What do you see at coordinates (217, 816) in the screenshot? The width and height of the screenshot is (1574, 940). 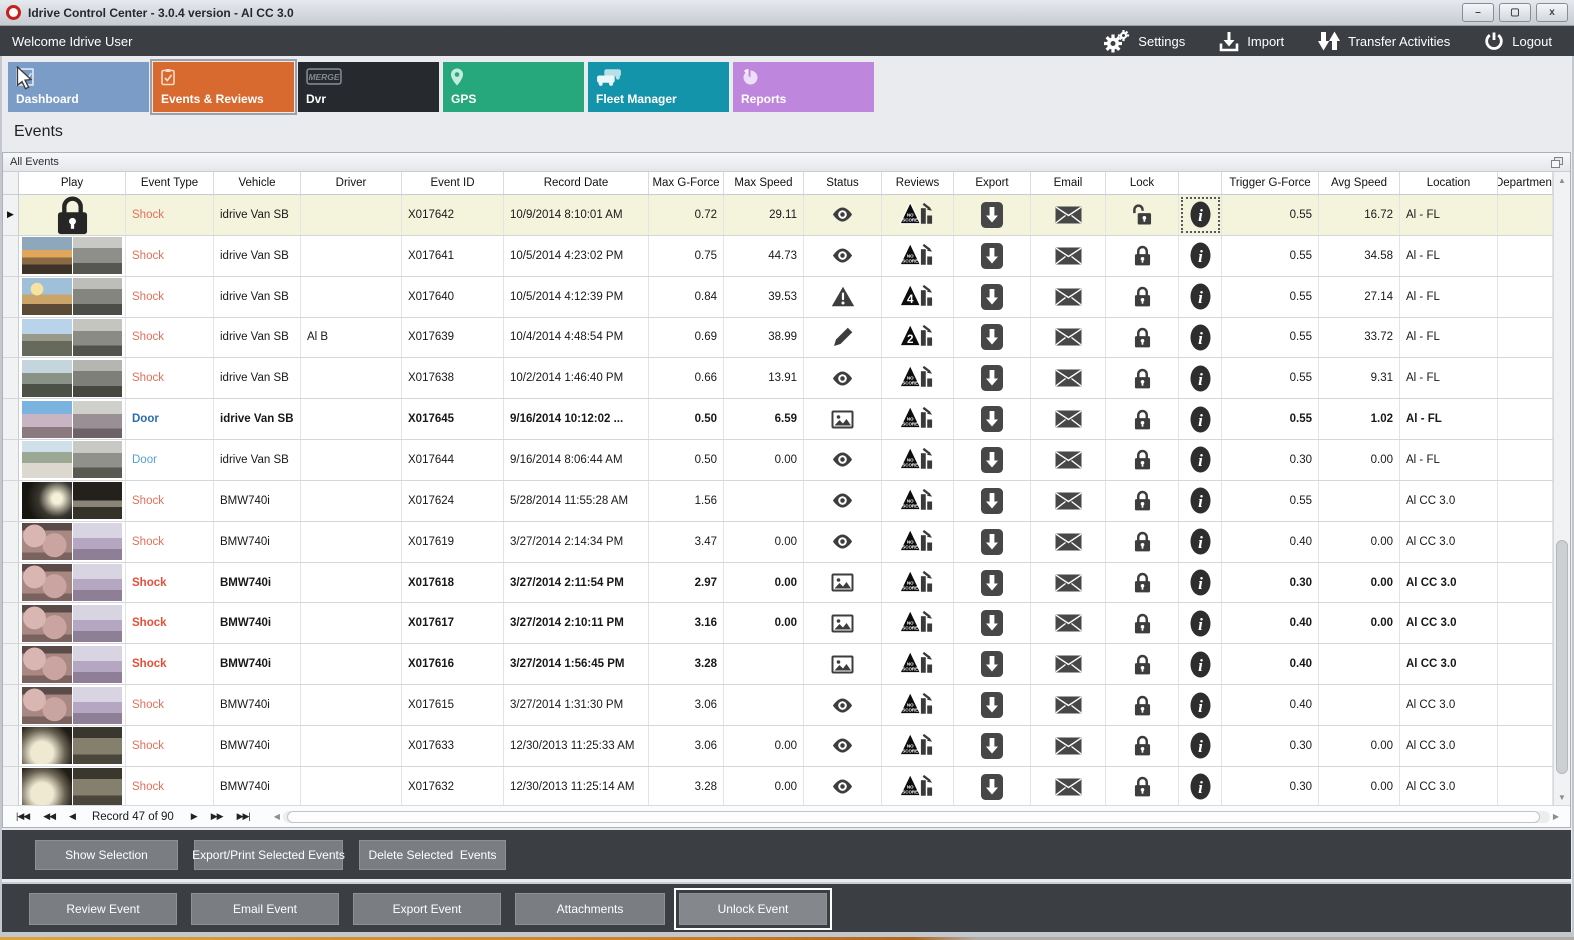 I see `fast-forward-button: ▶▶` at bounding box center [217, 816].